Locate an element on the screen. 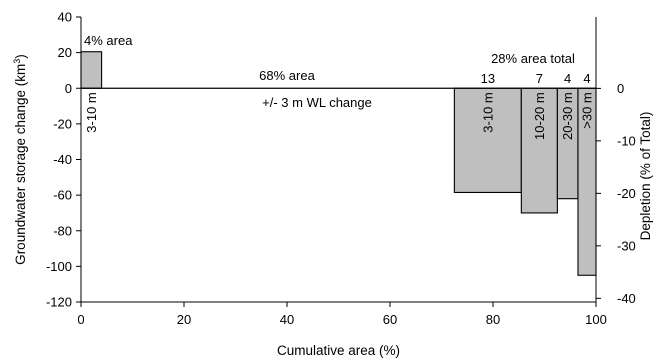 The height and width of the screenshot is (361, 658). x-tick-label: 0 is located at coordinates (80, 319).